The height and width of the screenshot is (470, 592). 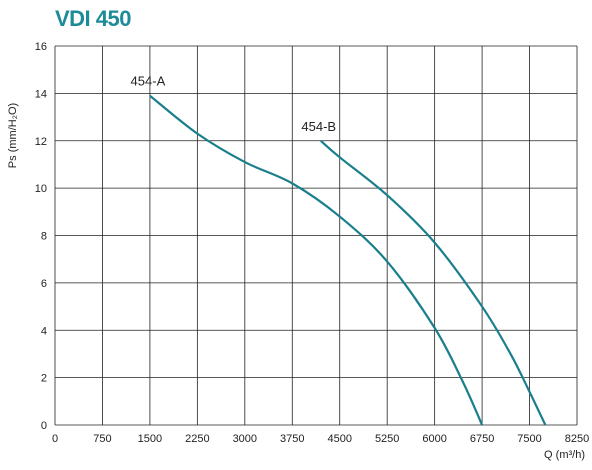 What do you see at coordinates (482, 439) in the screenshot?
I see `x-tick-label: 6750` at bounding box center [482, 439].